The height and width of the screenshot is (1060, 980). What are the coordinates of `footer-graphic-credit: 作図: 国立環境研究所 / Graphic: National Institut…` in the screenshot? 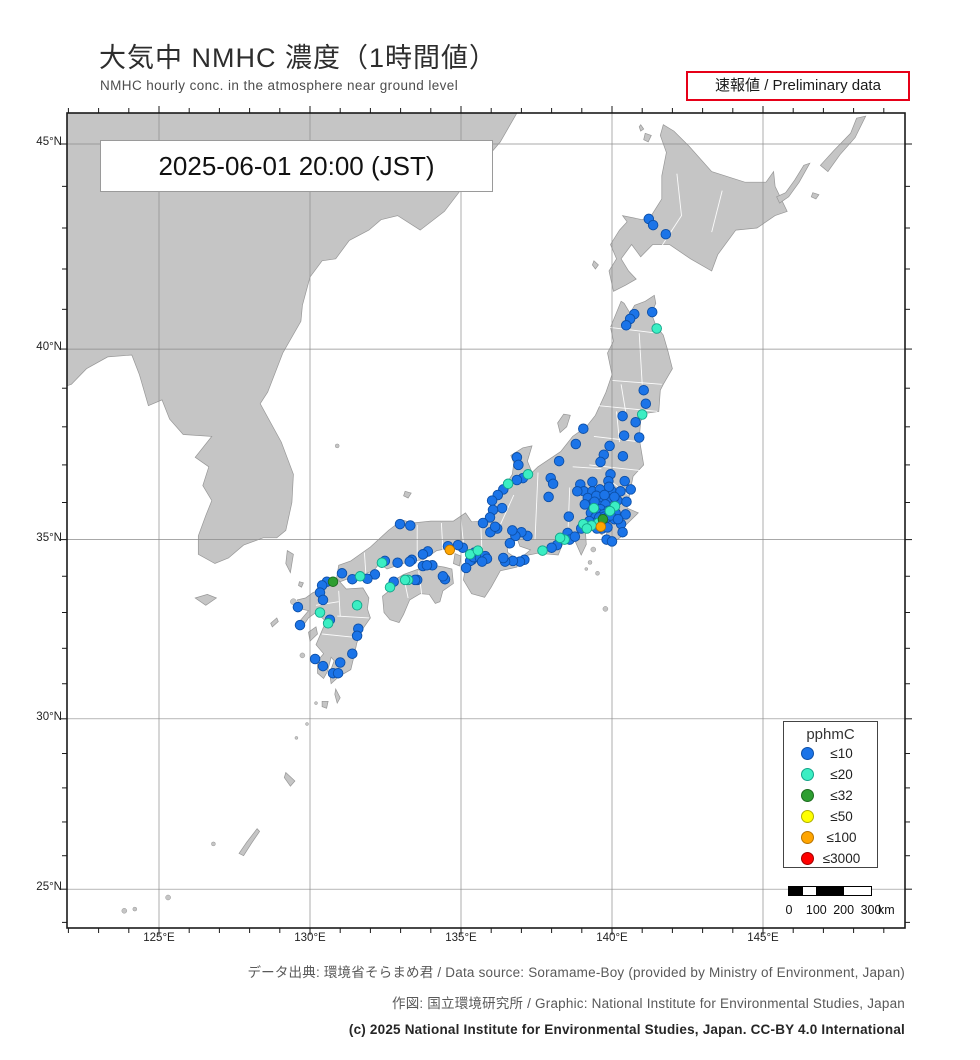 It's located at (648, 1003).